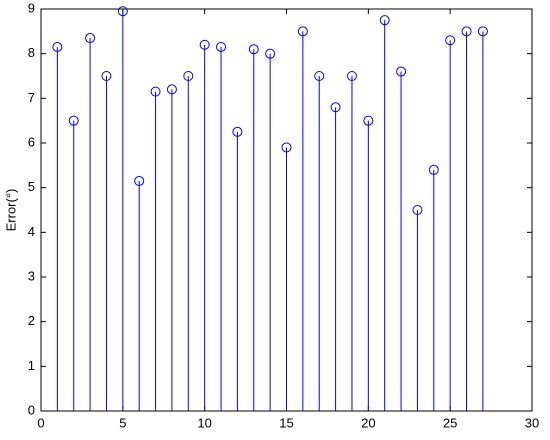 This screenshot has width=550, height=440. I want to click on y-tick-label: 5, so click(31, 186).